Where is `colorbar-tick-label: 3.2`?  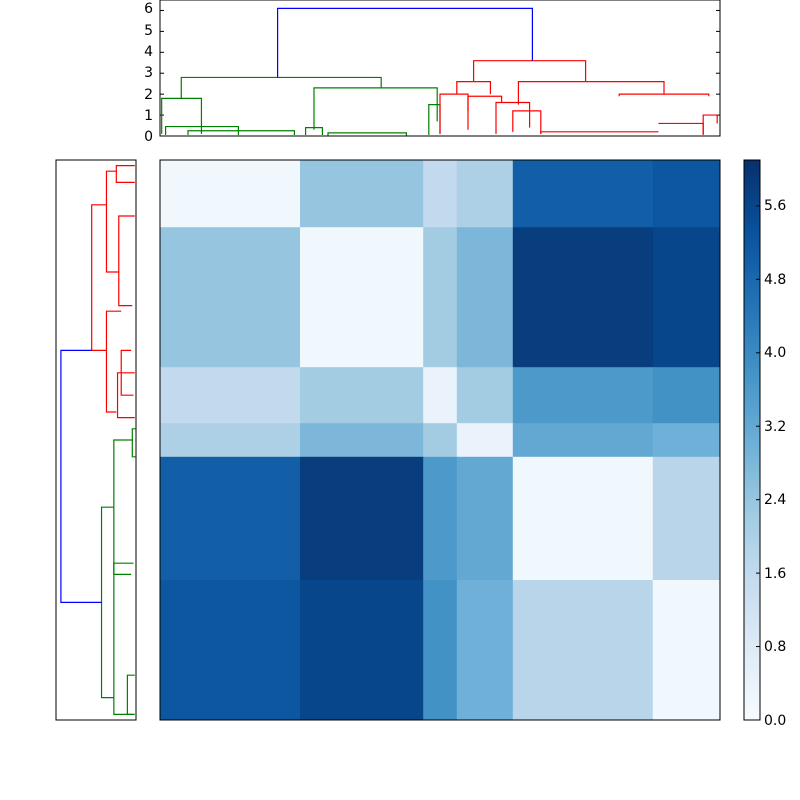
colorbar-tick-label: 3.2 is located at coordinates (775, 427).